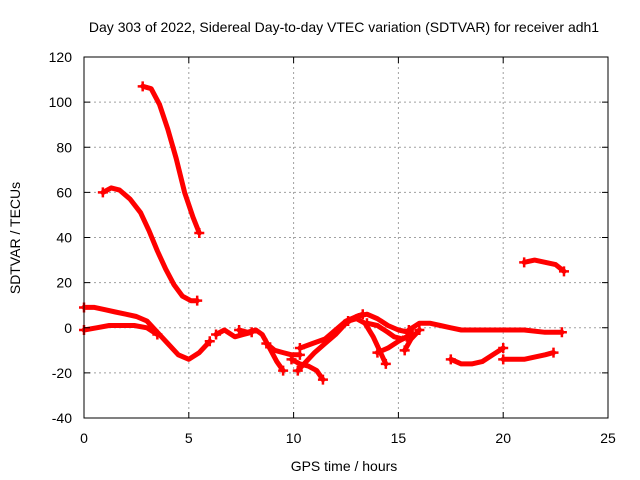  What do you see at coordinates (62, 418) in the screenshot?
I see `y-tick-label: -40` at bounding box center [62, 418].